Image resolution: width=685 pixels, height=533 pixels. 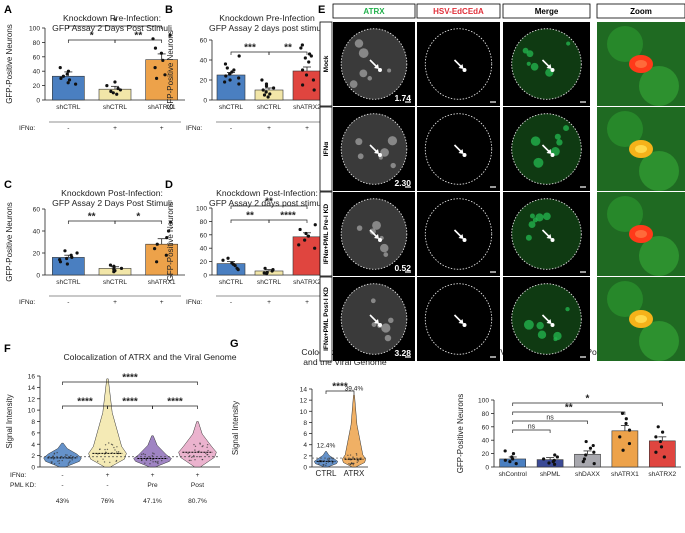 What do you see at coordinates (326, 319) in the screenshot?
I see `row-label: IFNα+PML Post-I KD` at bounding box center [326, 319].